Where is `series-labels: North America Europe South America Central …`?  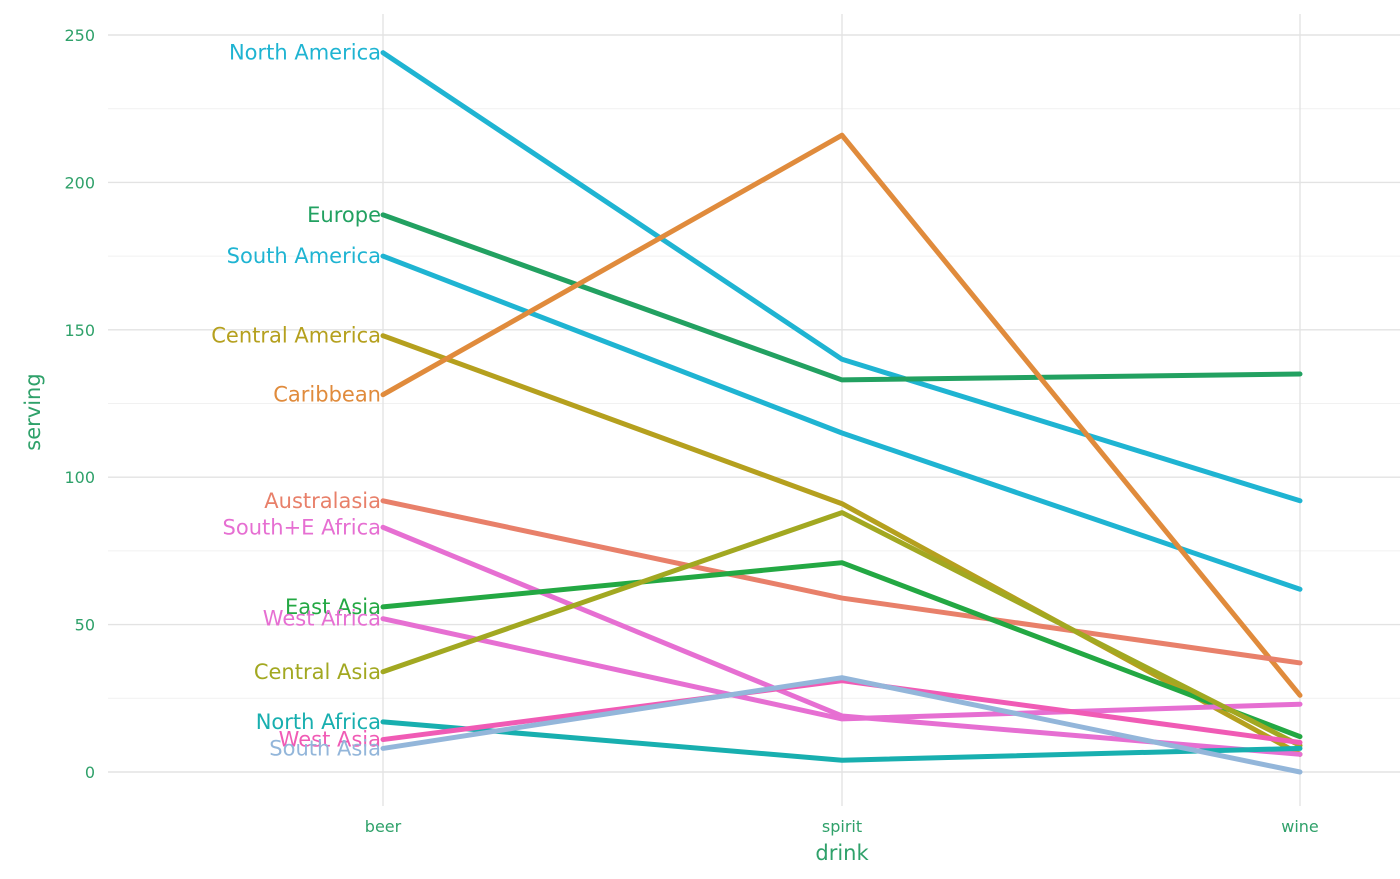
series-labels: North America Europe South America Central … is located at coordinates (296, 401).